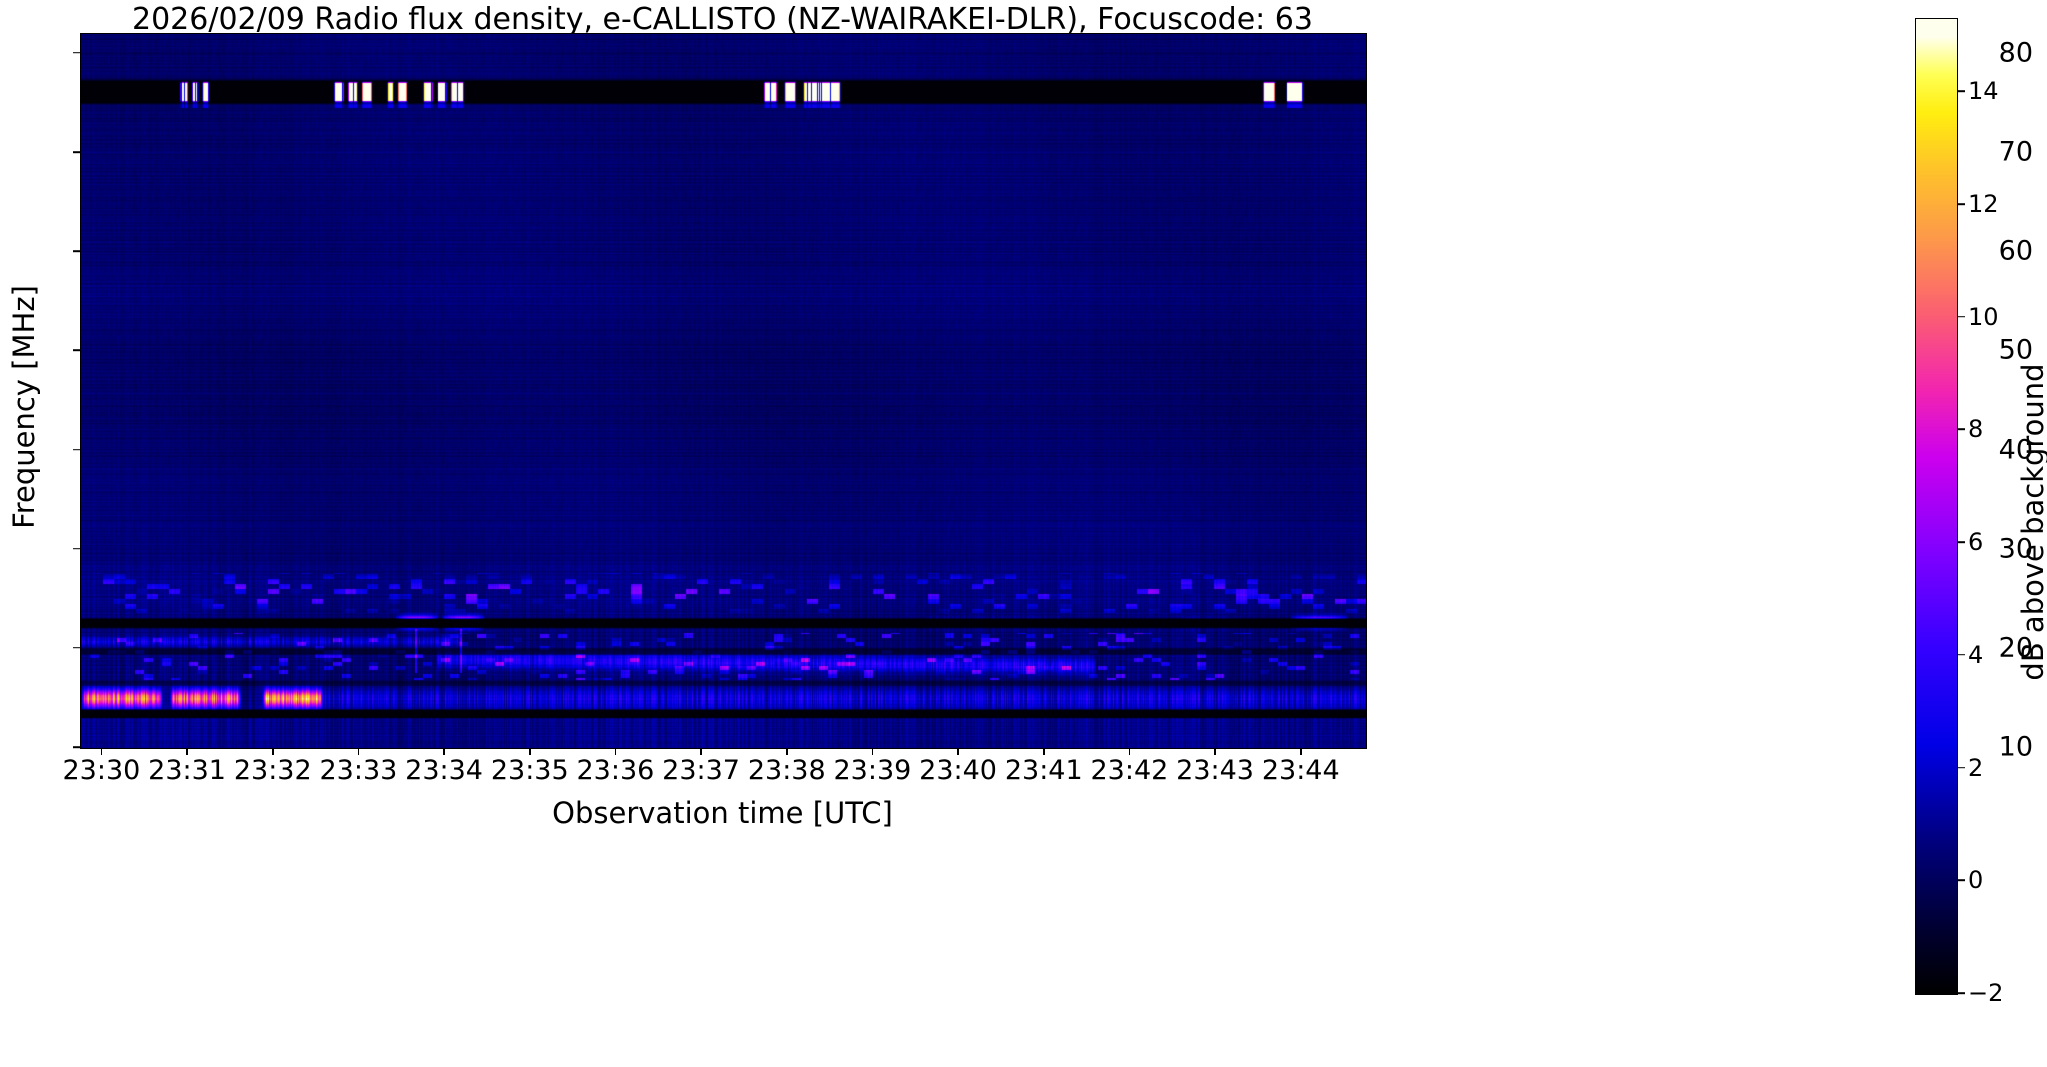 The image size is (2047, 1067). Describe the element at coordinates (1961, 993) in the screenshot. I see `colorbar-tick-mark-neg2` at that location.